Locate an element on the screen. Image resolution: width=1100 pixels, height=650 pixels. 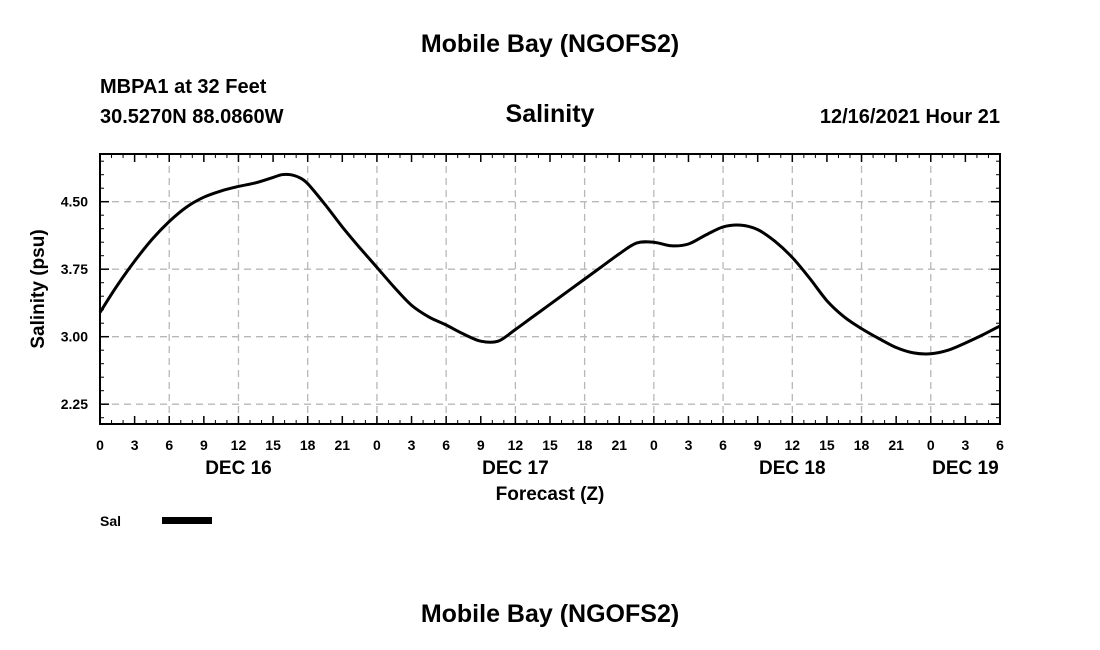
datetime-label: 12/16/2021 Hour 21 is located at coordinates (909, 117).